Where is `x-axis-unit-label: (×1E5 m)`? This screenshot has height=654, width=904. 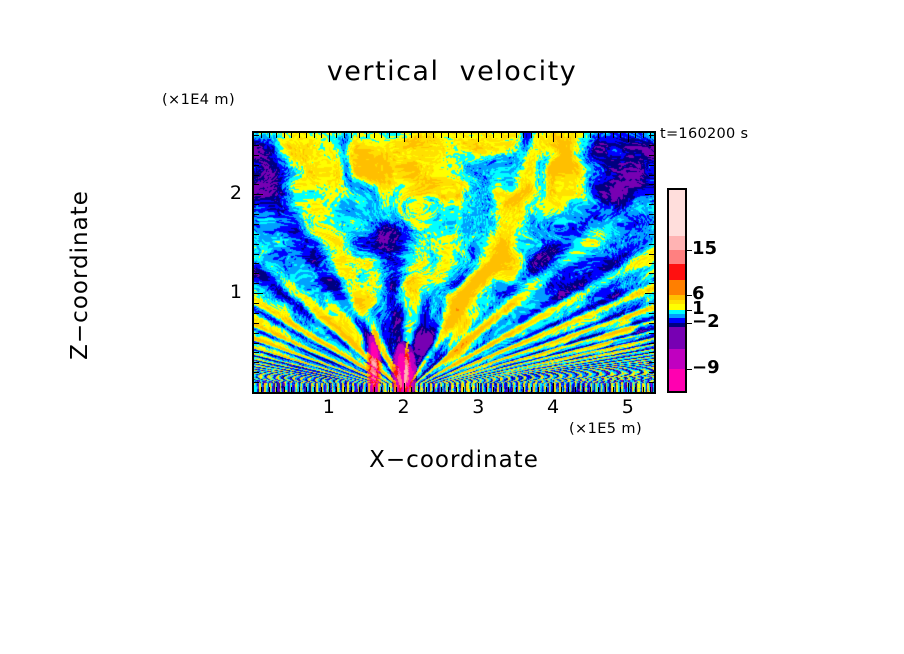 x-axis-unit-label: (×1E5 m) is located at coordinates (606, 429).